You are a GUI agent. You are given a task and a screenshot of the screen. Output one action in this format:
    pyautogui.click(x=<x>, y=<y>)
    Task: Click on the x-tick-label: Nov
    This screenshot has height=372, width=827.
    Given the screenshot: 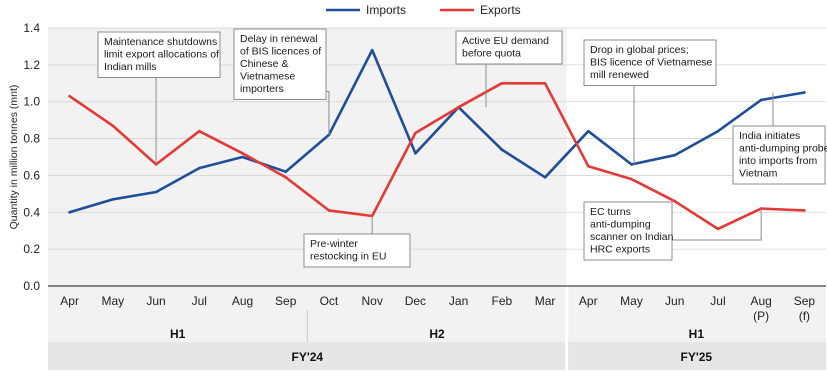 What is the action you would take?
    pyautogui.click(x=371, y=301)
    